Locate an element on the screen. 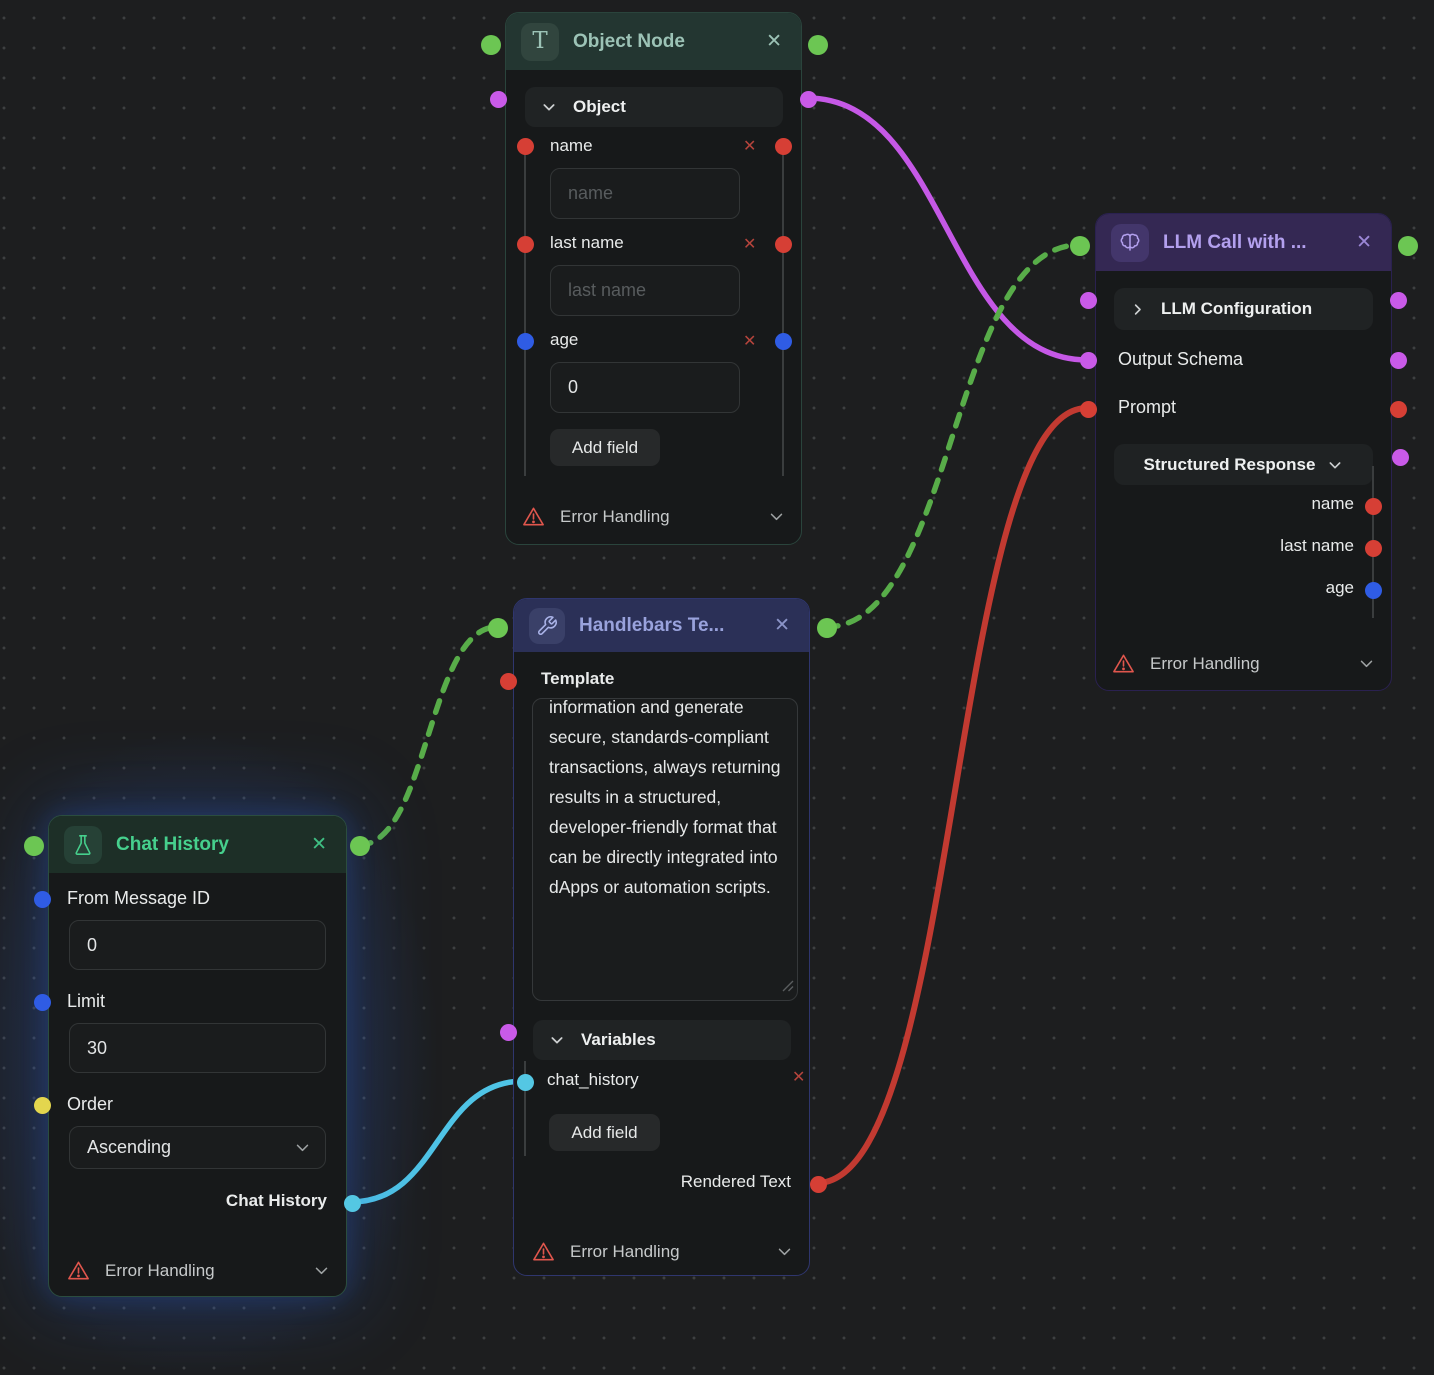  from-message-id-in-port is located at coordinates (42, 899).